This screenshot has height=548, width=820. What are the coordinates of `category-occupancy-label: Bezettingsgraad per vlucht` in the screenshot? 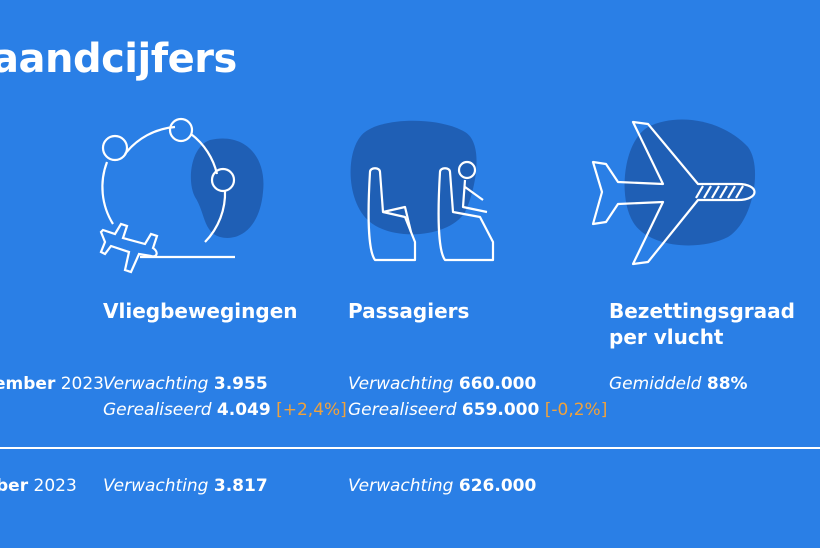 It's located at (702, 324).